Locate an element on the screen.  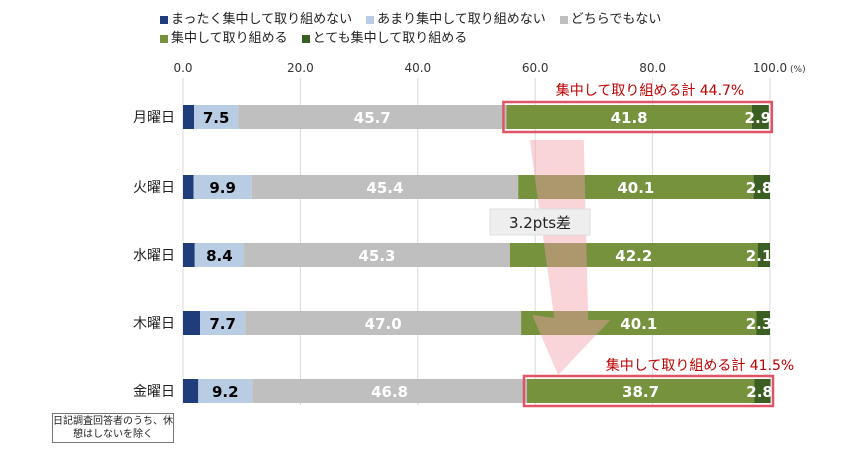
difference-arrow is located at coordinates (570, 257).